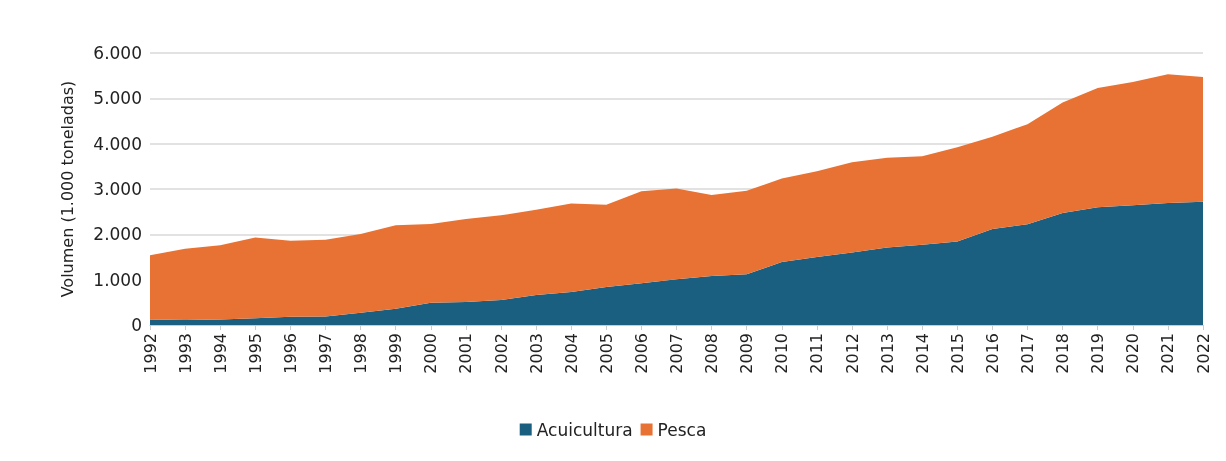  Describe the element at coordinates (606, 353) in the screenshot. I see `x-tick-label: 2005` at that location.